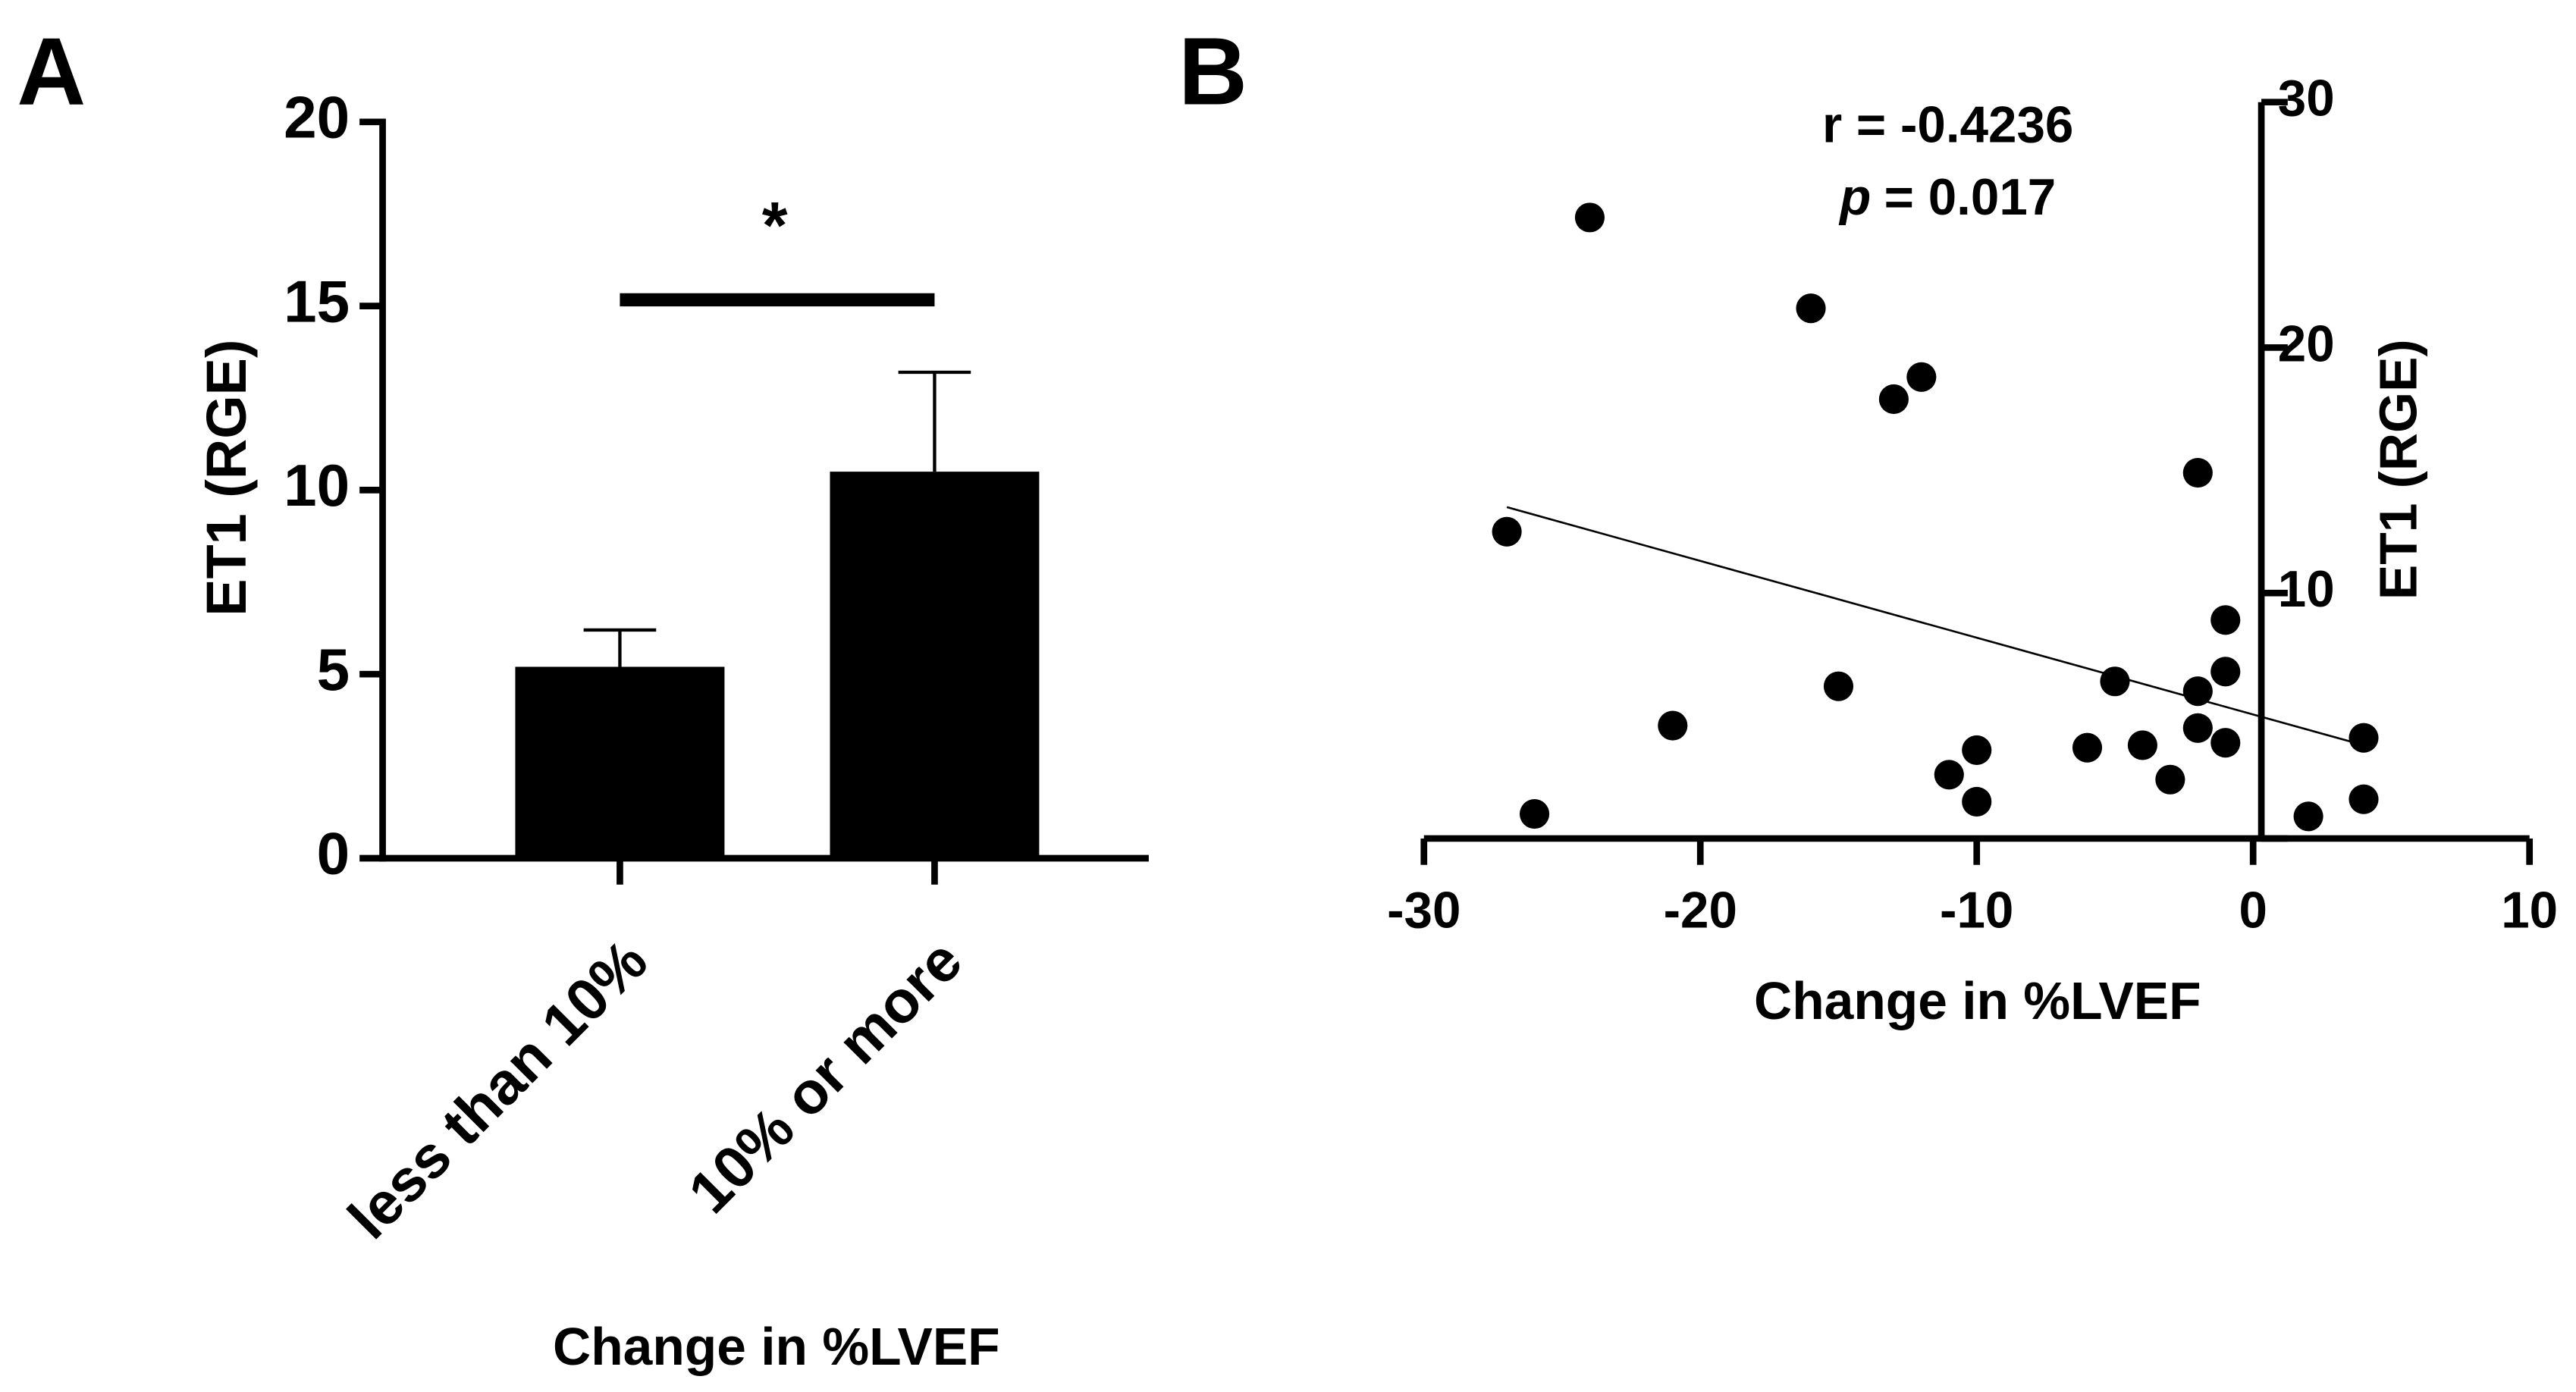  Describe the element at coordinates (1700, 911) in the screenshot. I see `x-tick-label: -20` at that location.